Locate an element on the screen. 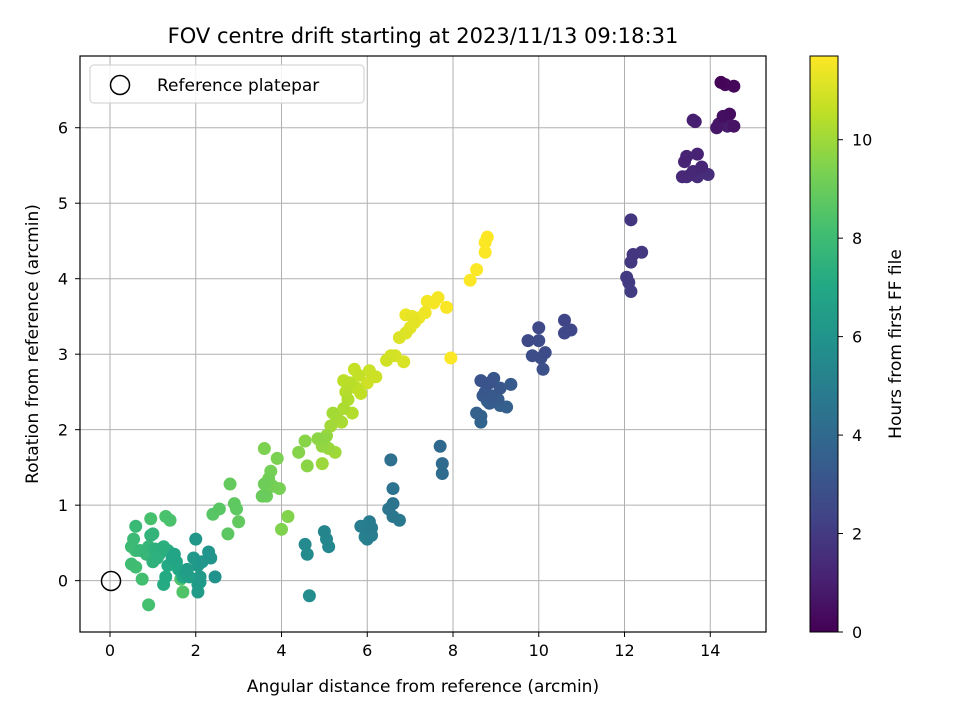  x-tick-label: 14 is located at coordinates (710, 650).